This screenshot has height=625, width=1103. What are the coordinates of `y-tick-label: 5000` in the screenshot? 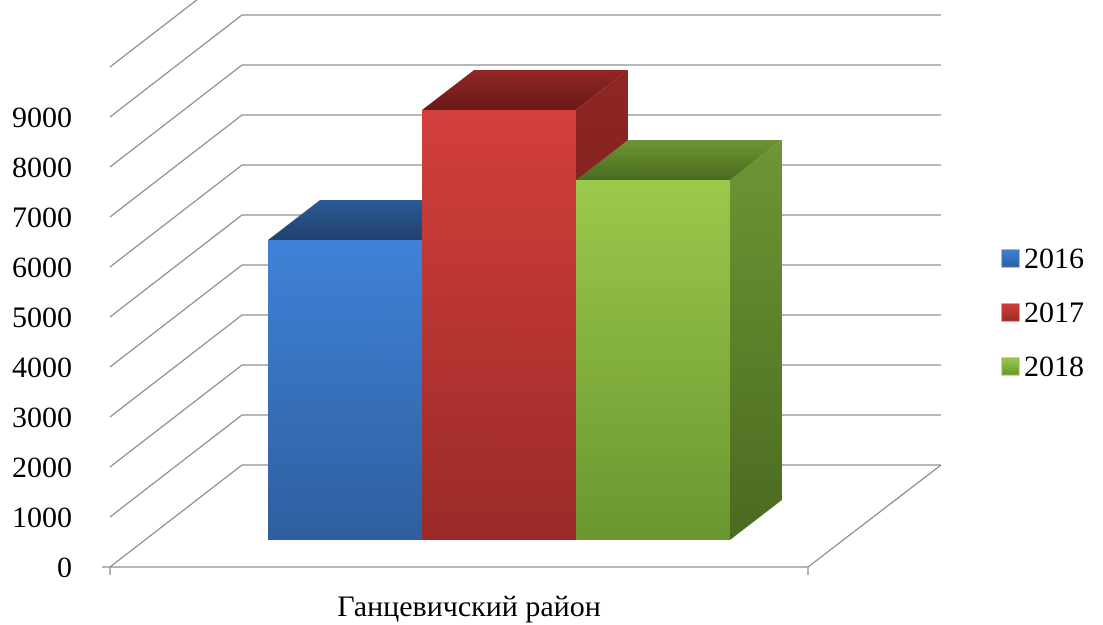 It's located at (42, 317).